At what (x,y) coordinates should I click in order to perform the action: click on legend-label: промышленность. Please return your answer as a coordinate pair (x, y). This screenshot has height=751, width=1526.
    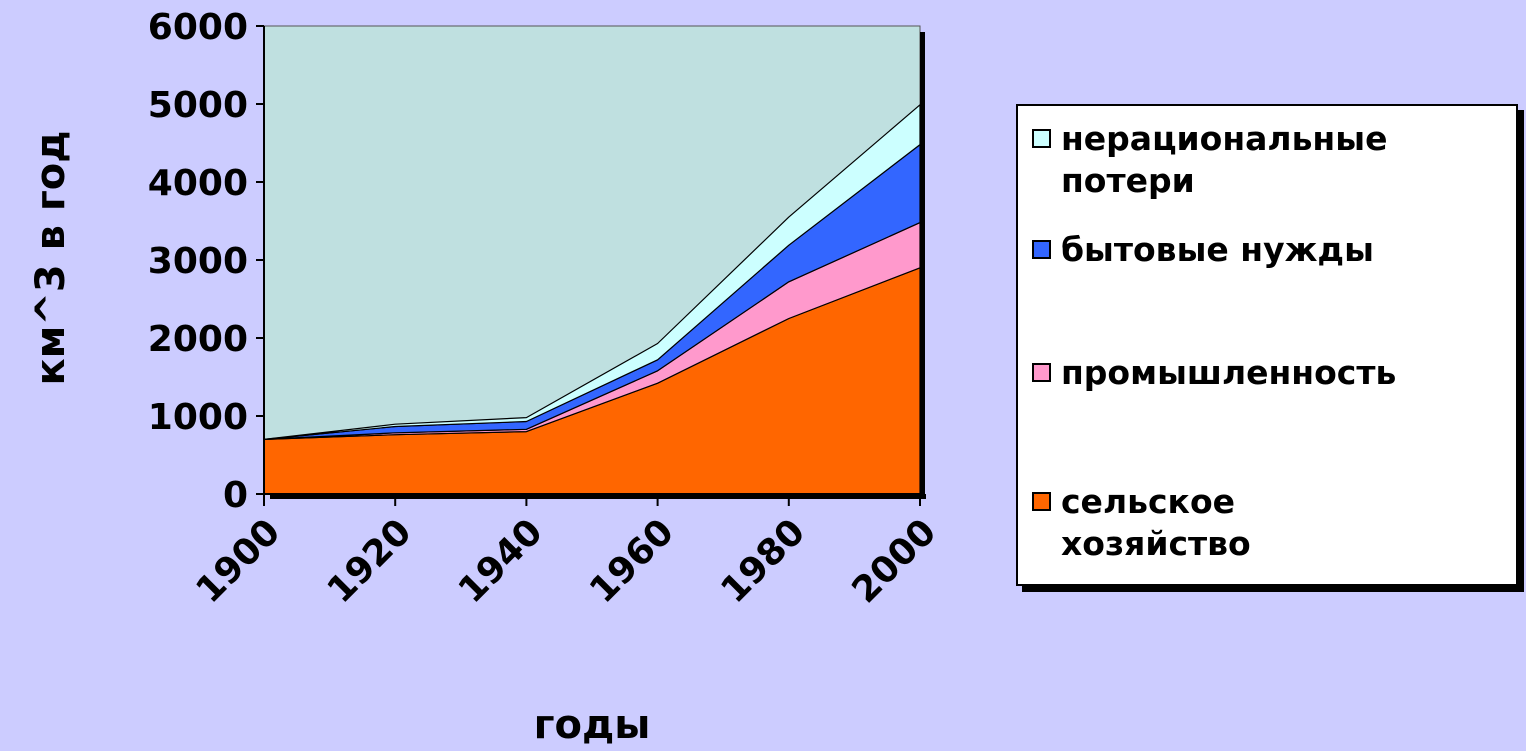
    Looking at the image, I should click on (1229, 372).